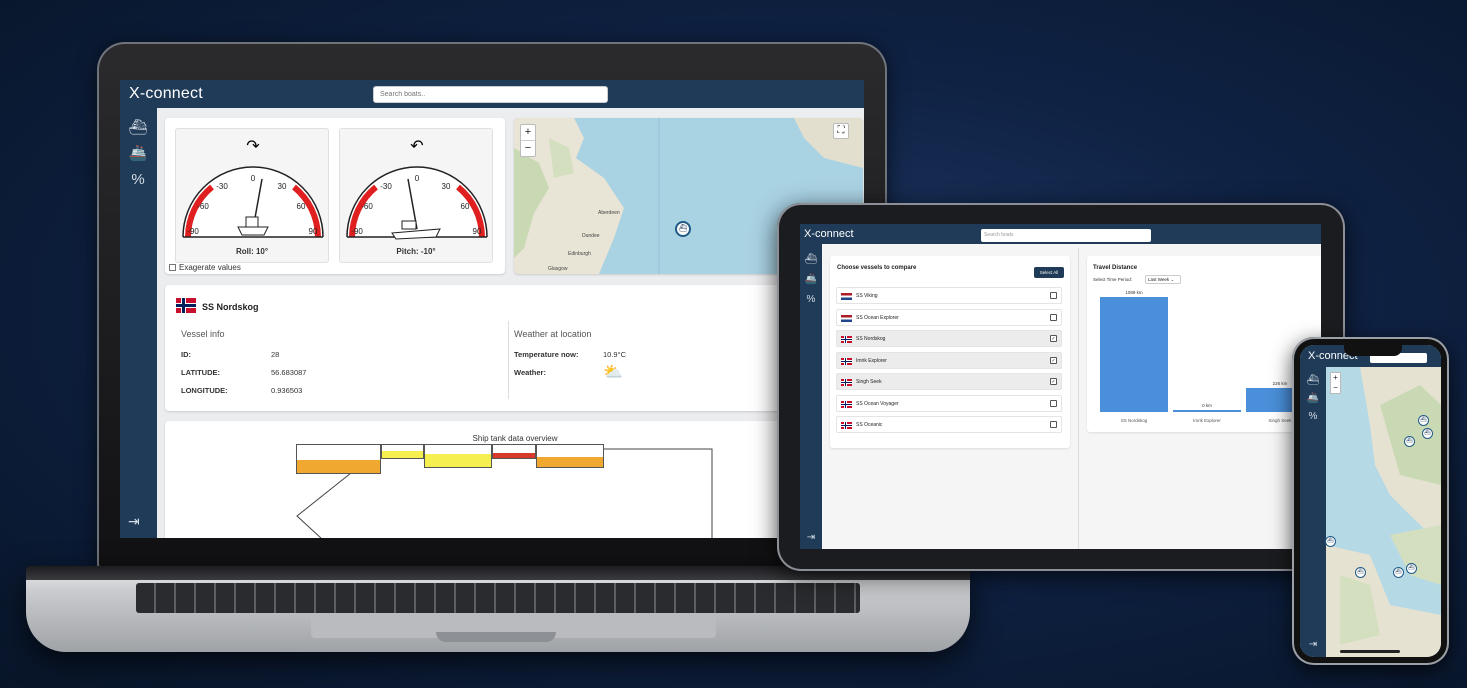 The height and width of the screenshot is (688, 1467). I want to click on bar-value-label: 226 km, so click(1280, 384).